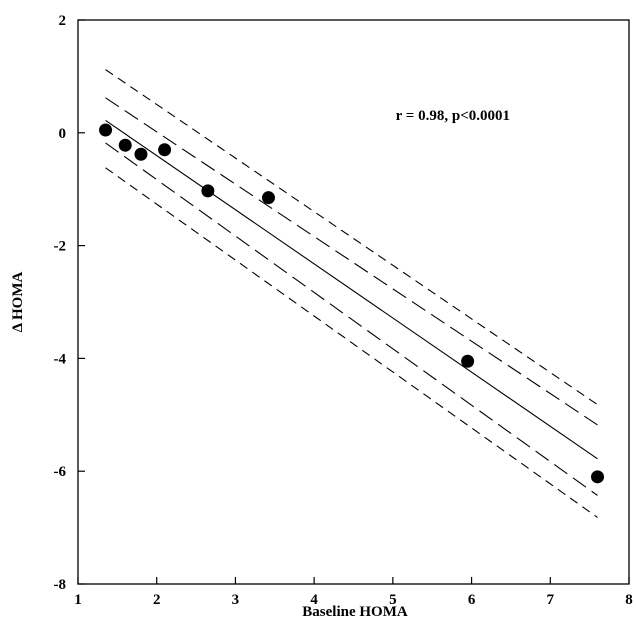  What do you see at coordinates (453, 116) in the screenshot?
I see `annotation-text: r = 0.98, p<0.0001` at bounding box center [453, 116].